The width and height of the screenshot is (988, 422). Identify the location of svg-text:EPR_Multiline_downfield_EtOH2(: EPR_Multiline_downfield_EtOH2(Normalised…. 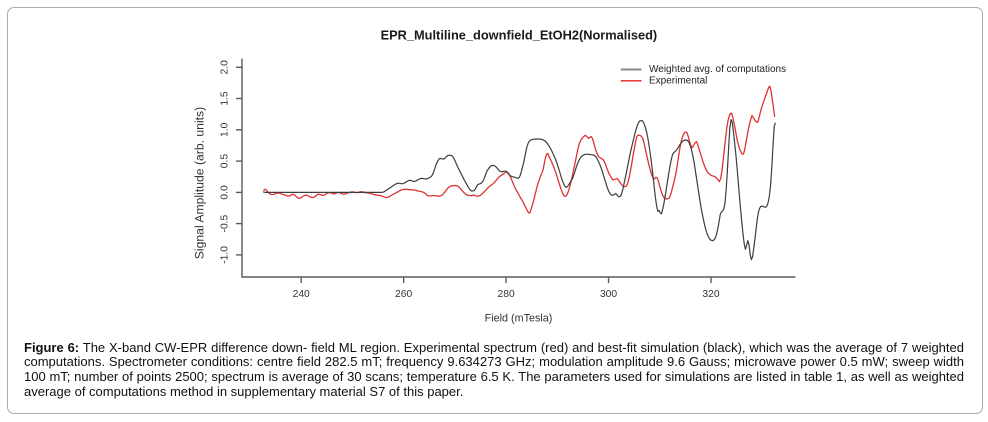
(519, 34).